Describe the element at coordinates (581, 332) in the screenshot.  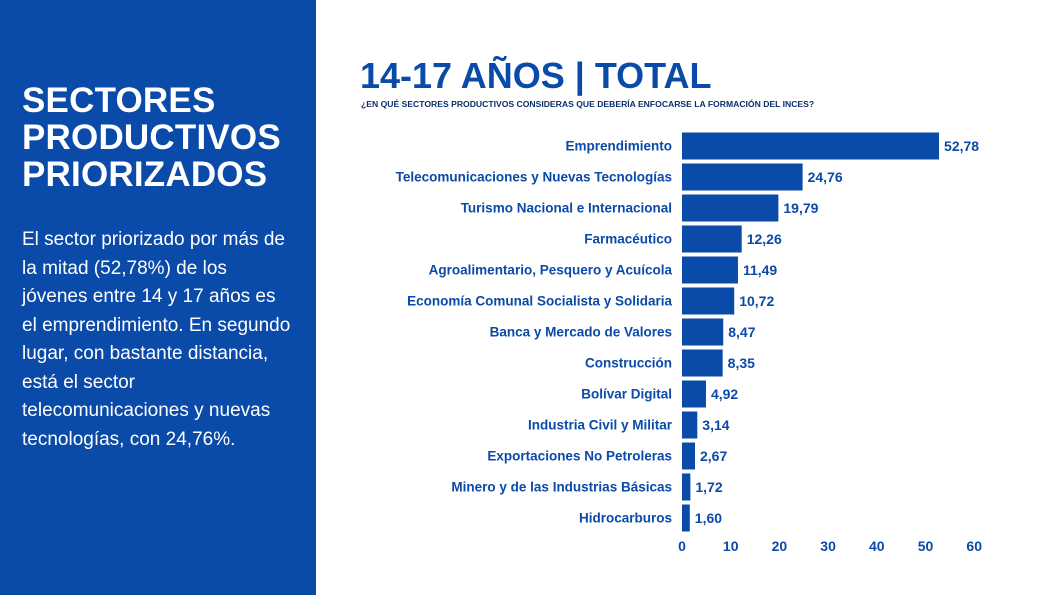
I see `category-label: Banca y Mercado de Valores` at that location.